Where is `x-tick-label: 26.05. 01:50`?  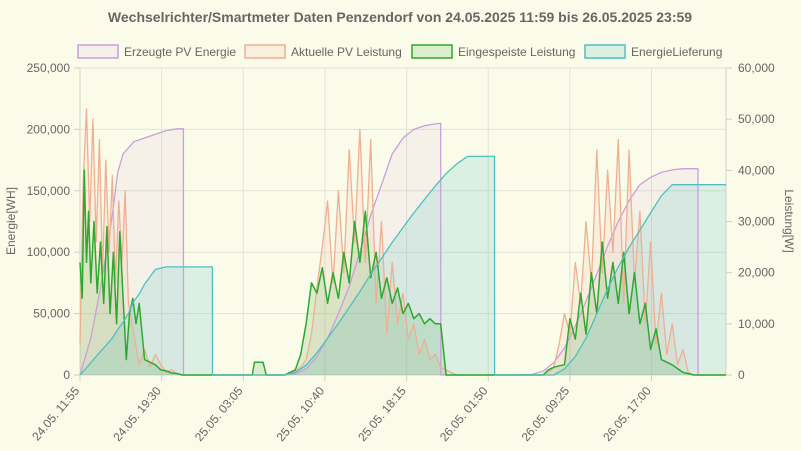
x-tick-label: 26.05. 01:50 is located at coordinates (464, 414).